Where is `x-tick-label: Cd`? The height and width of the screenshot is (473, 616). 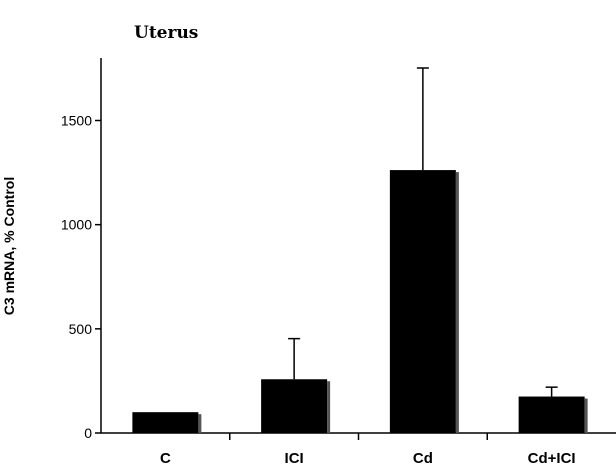 x-tick-label: Cd is located at coordinates (423, 458).